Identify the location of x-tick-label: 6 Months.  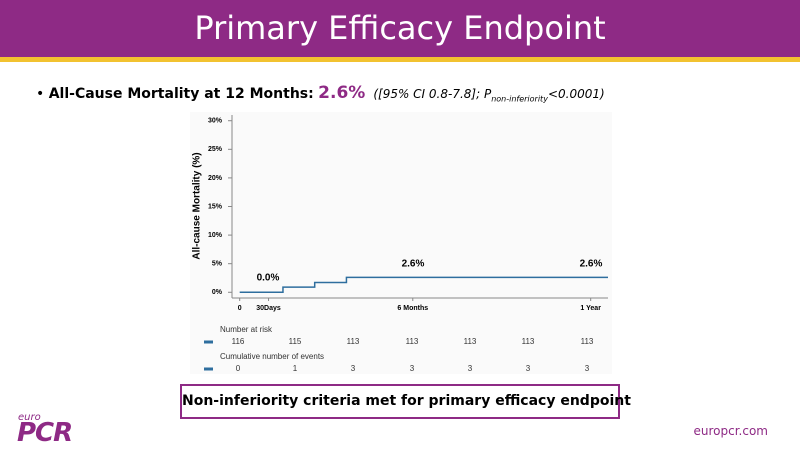
(412, 308).